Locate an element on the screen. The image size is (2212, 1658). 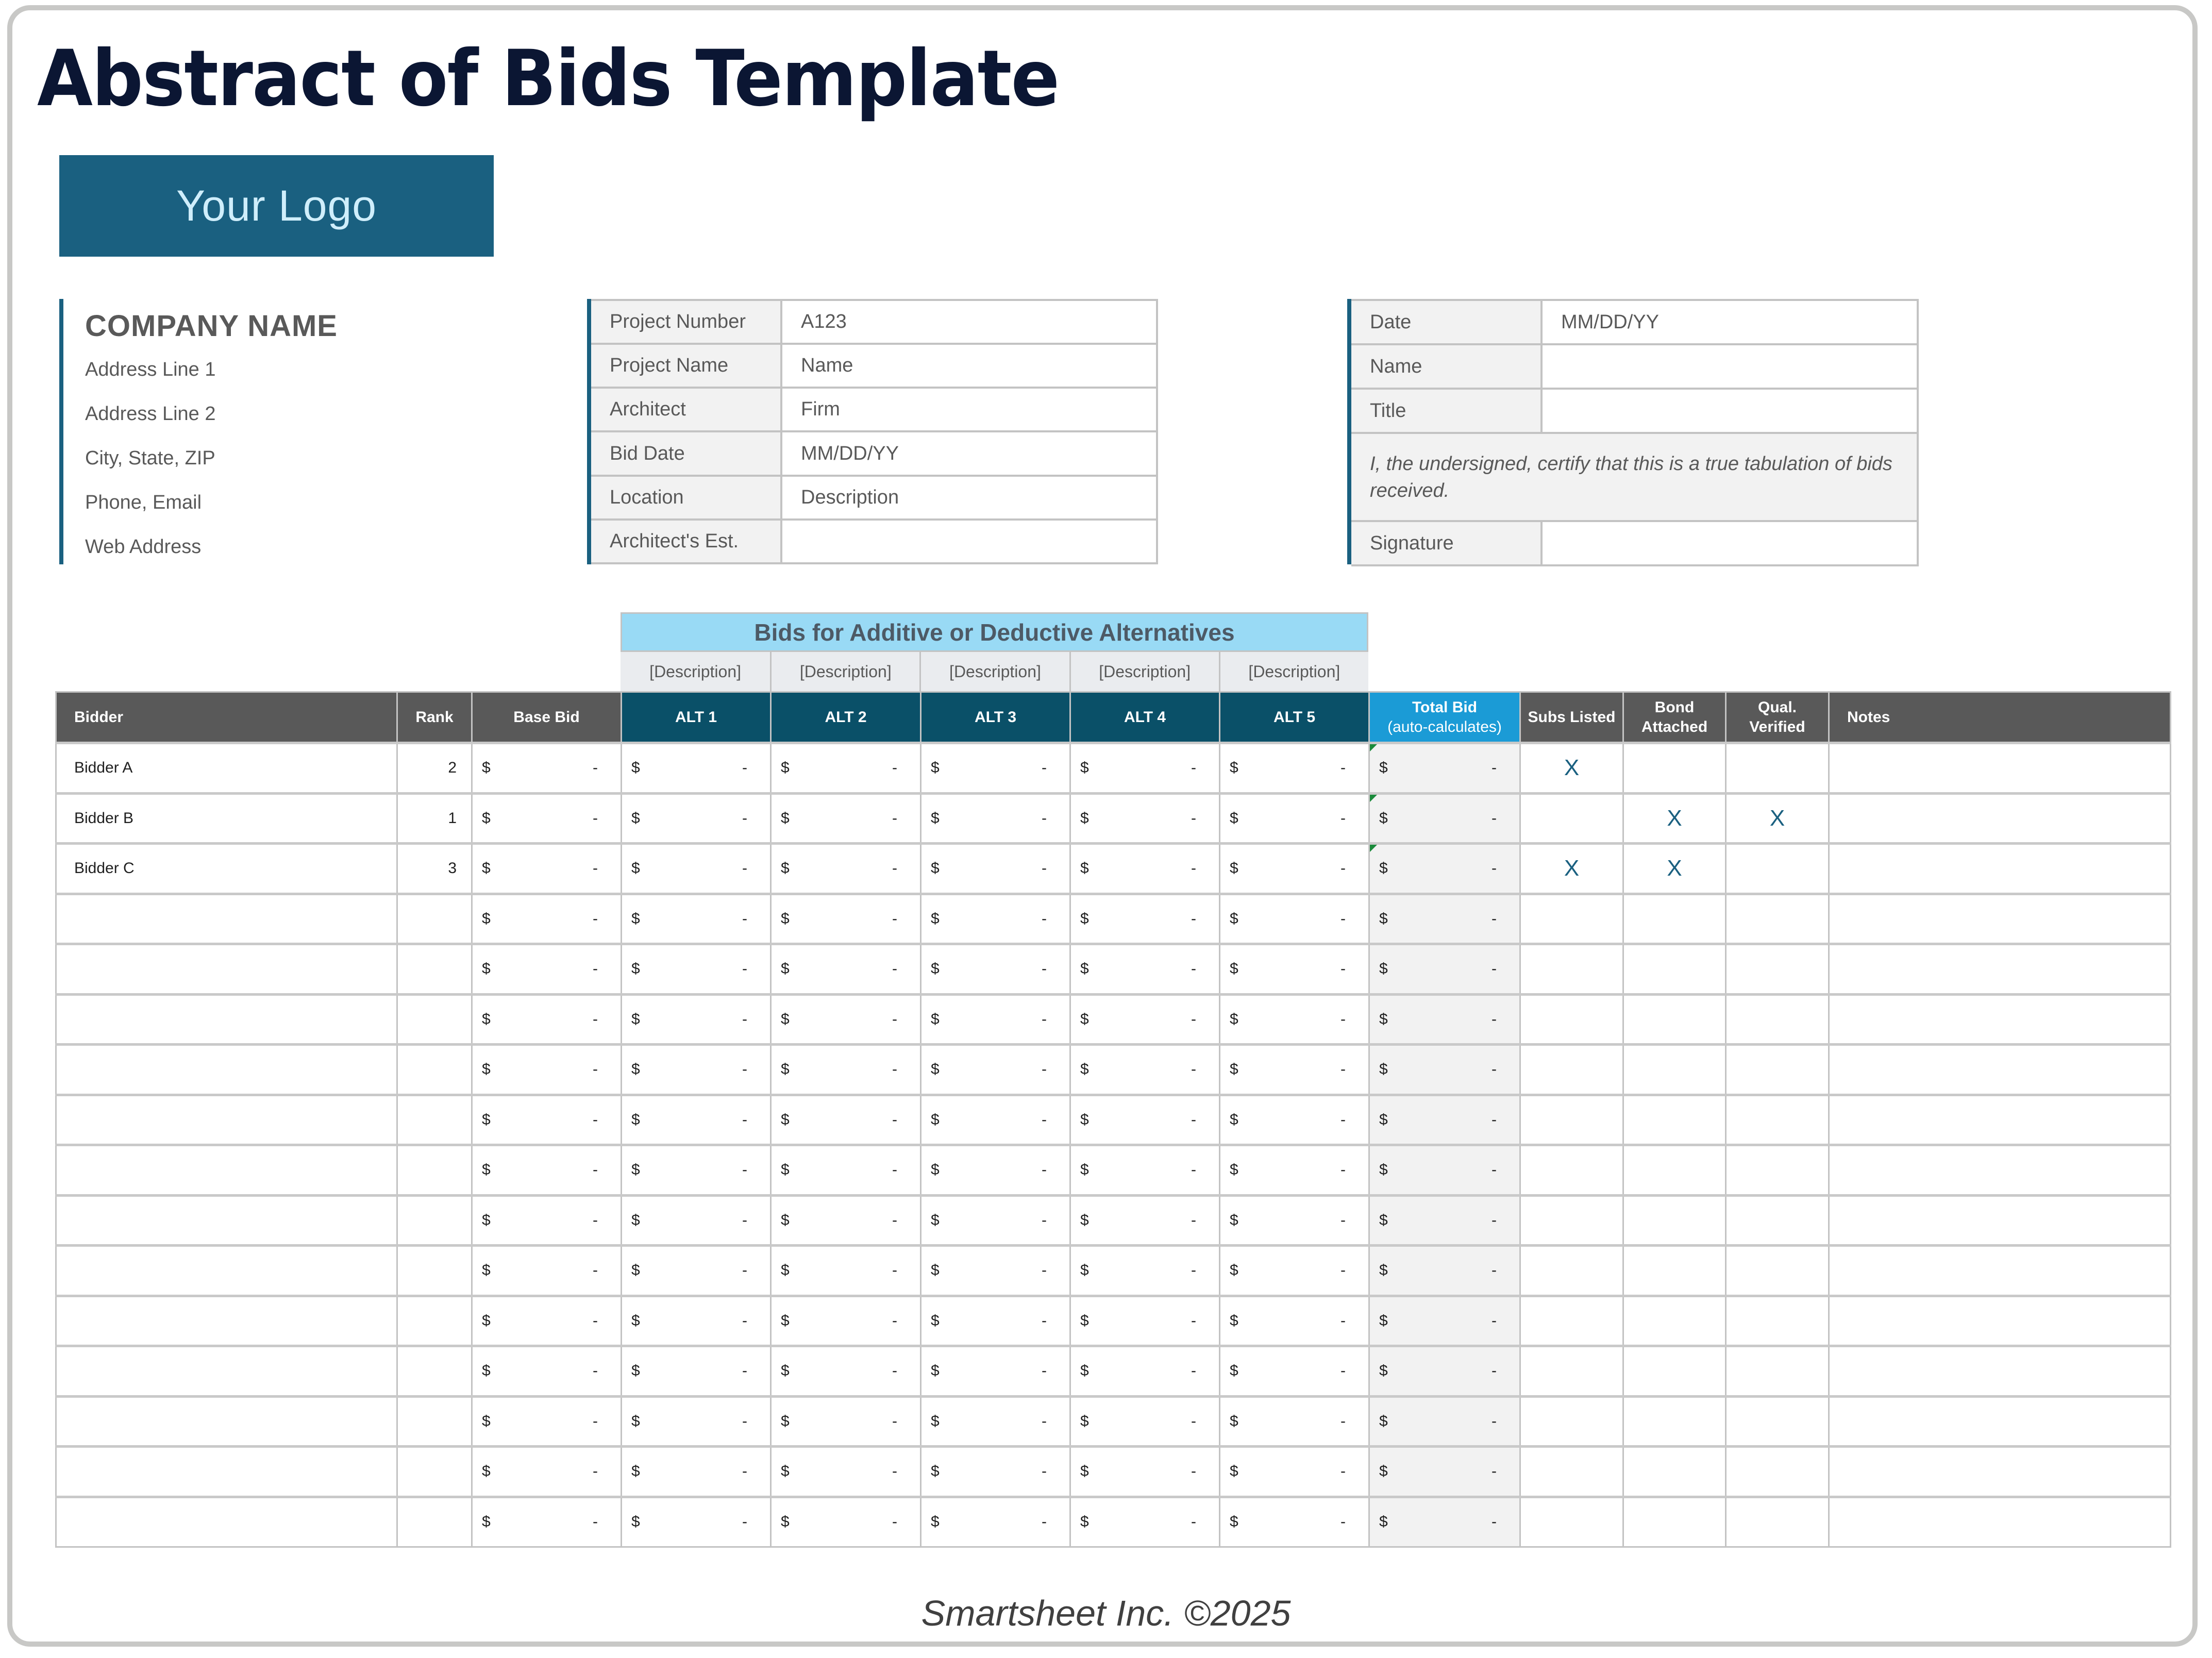
alt-5-description: [Description] is located at coordinates (1293, 672).